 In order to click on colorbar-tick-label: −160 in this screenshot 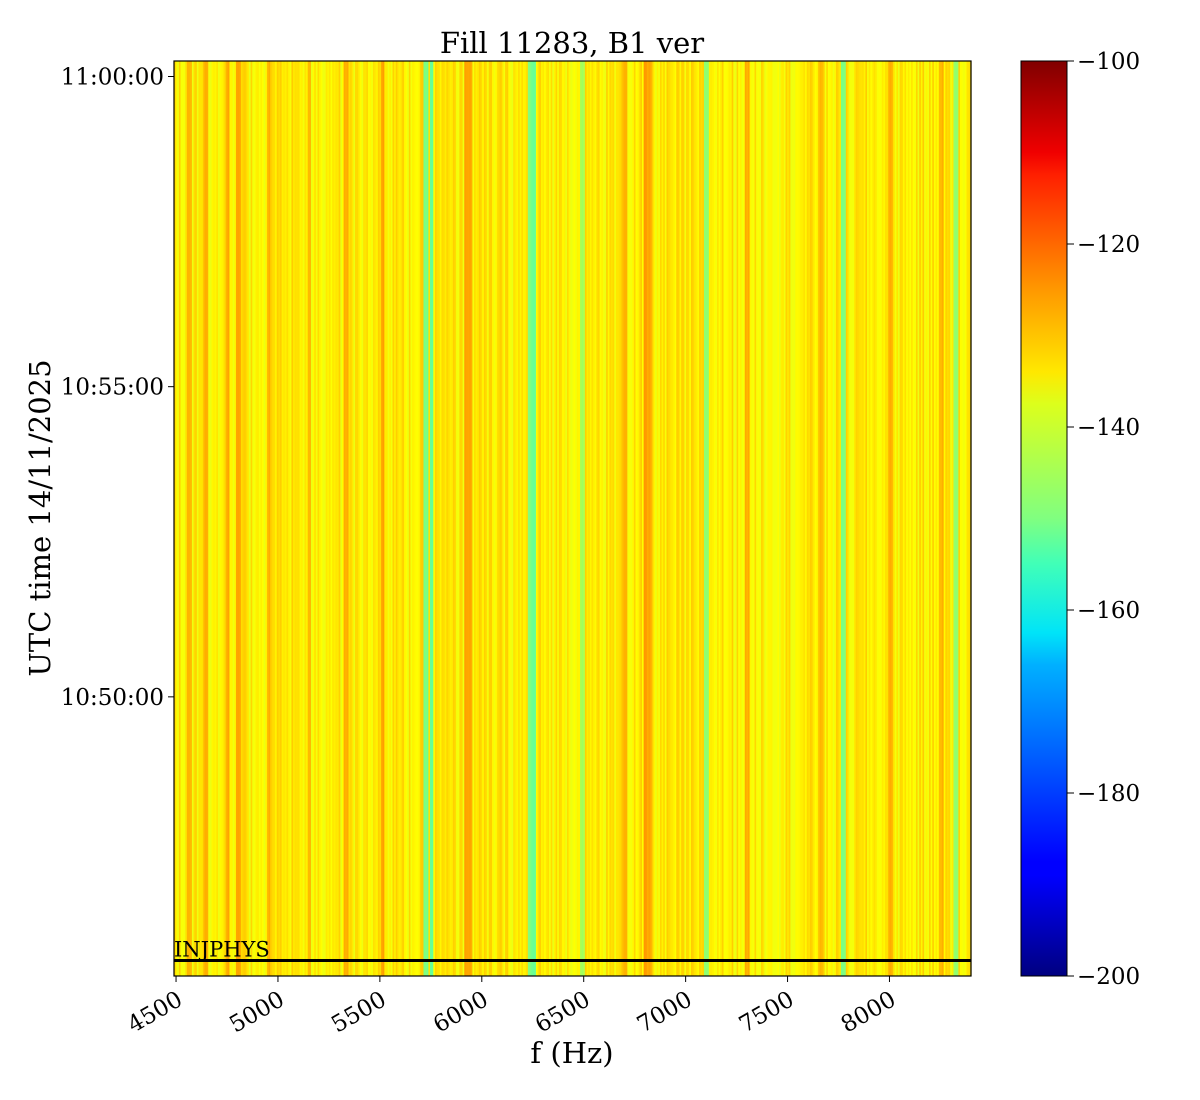, I will do `click(1108, 611)`.